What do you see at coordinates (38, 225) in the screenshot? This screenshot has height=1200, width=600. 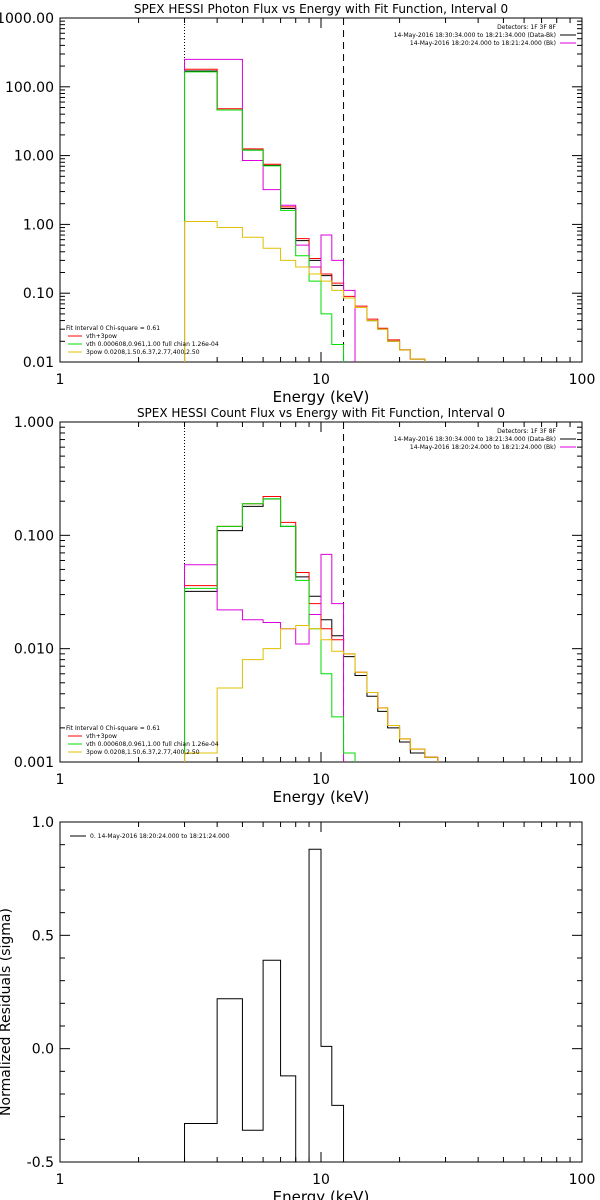 I see `y-tick-label: 1.00` at bounding box center [38, 225].